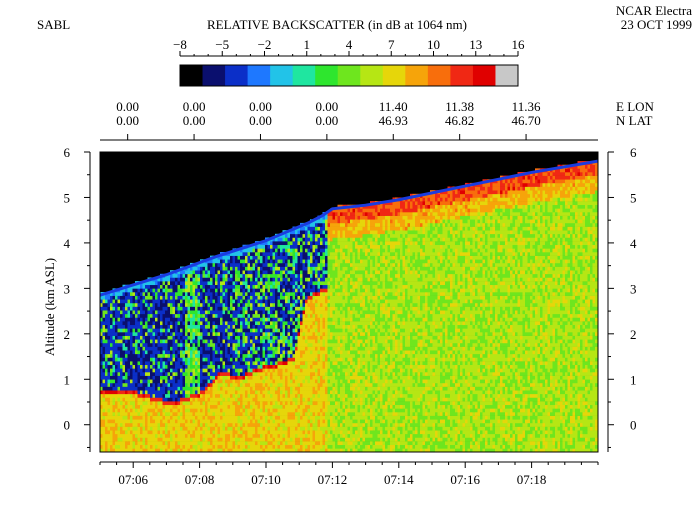 This screenshot has width=700, height=512. Describe the element at coordinates (439, 75) in the screenshot. I see `colorbar-swatch` at that location.